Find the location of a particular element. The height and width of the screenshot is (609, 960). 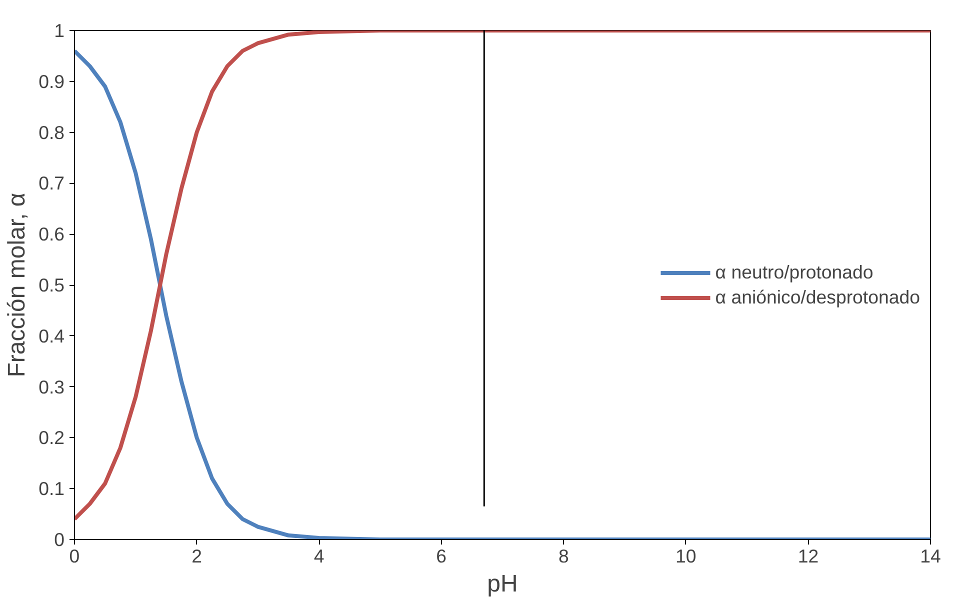

y-tick-label: 1 is located at coordinates (59, 30).